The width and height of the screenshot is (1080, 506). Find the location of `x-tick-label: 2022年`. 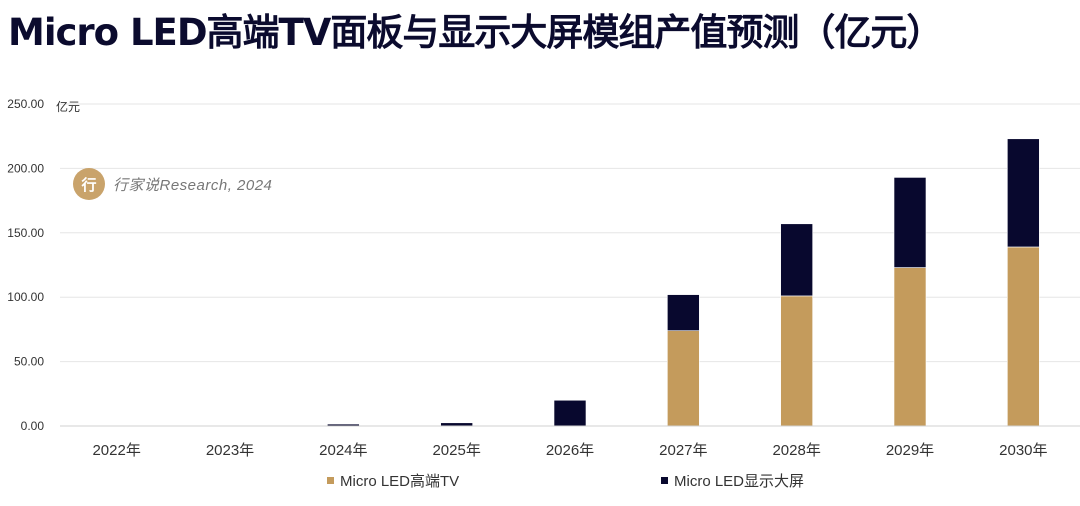

x-tick-label: 2022年 is located at coordinates (116, 450).